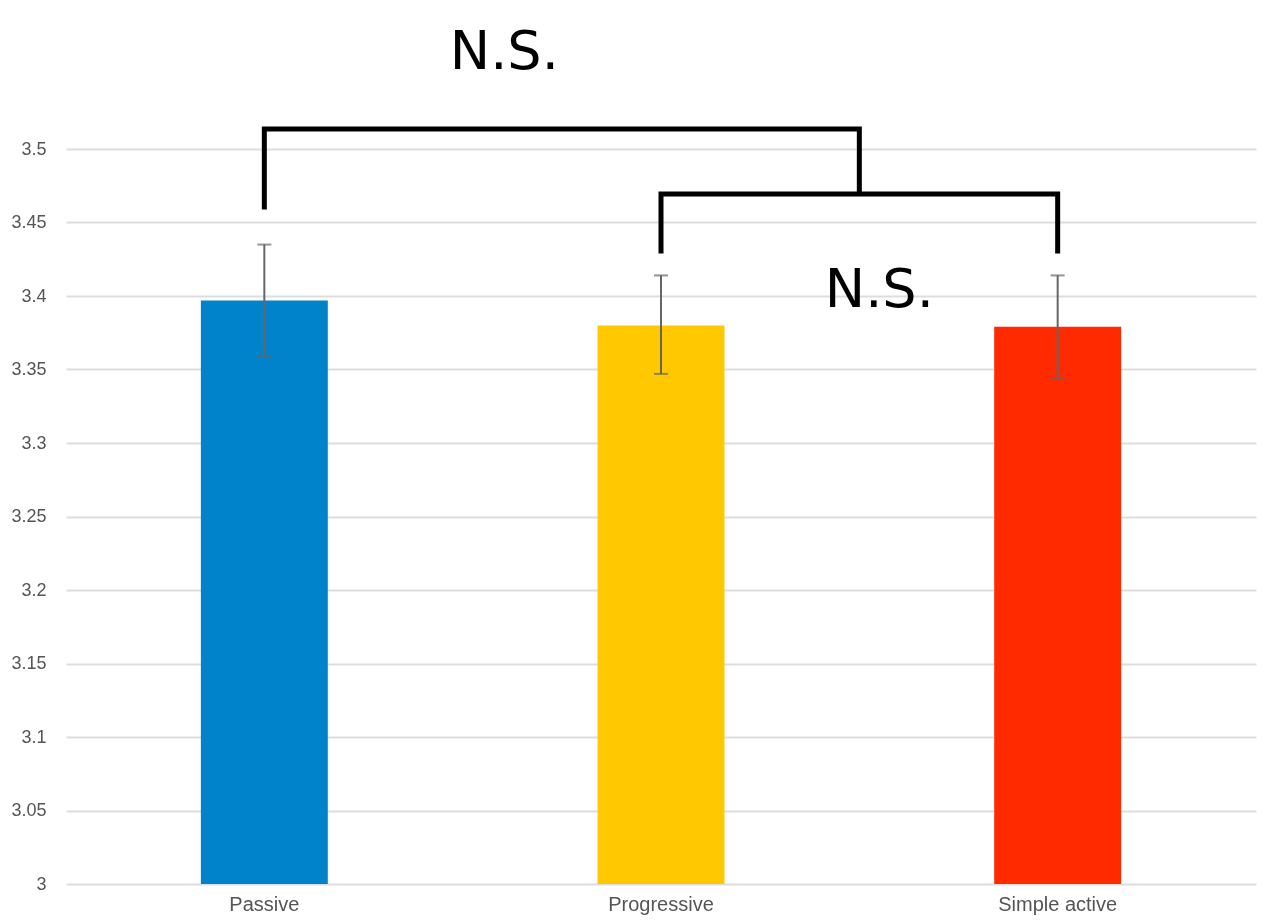  Describe the element at coordinates (879, 289) in the screenshot. I see `annotation: N.S.` at that location.